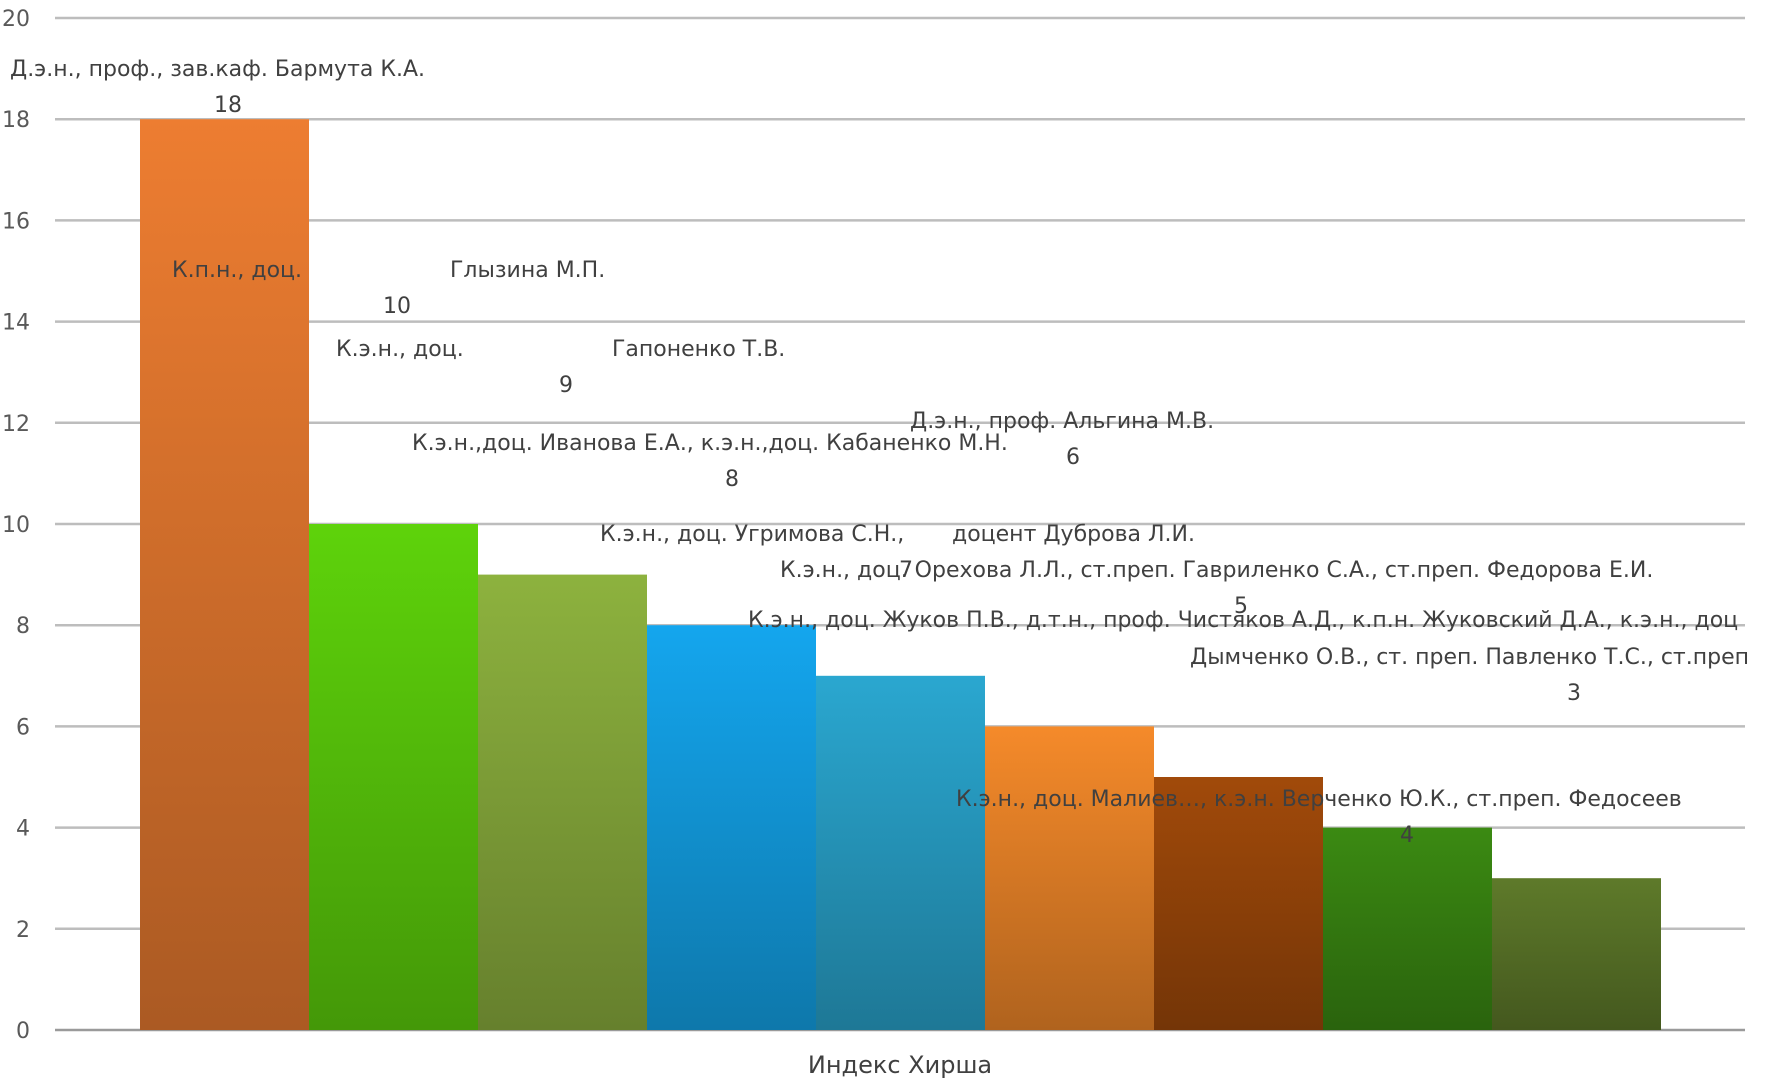  What do you see at coordinates (1073, 457) in the screenshot?
I see `bar-value-label: 6` at bounding box center [1073, 457].